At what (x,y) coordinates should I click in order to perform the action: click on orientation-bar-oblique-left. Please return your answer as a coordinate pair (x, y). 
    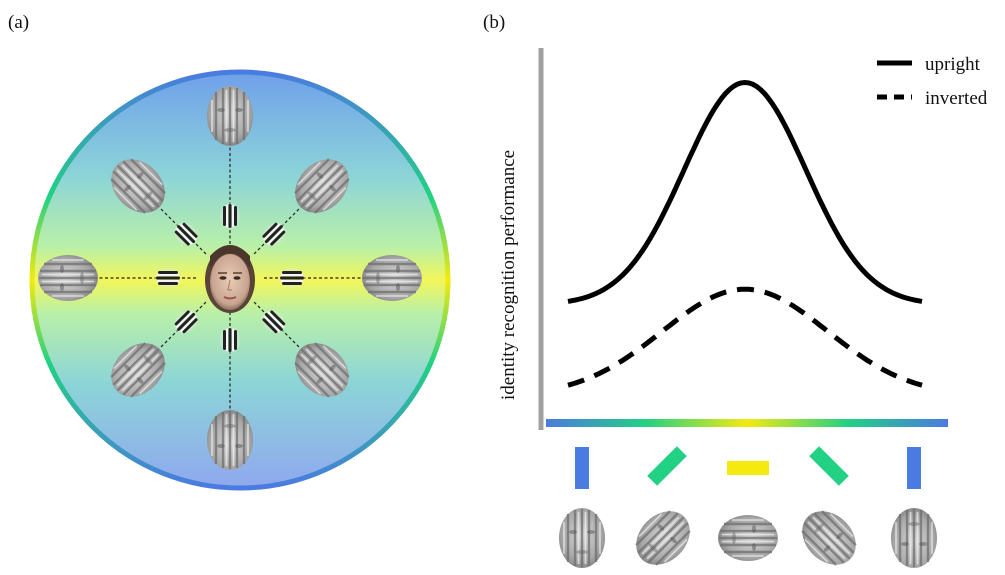
    Looking at the image, I should click on (667, 466).